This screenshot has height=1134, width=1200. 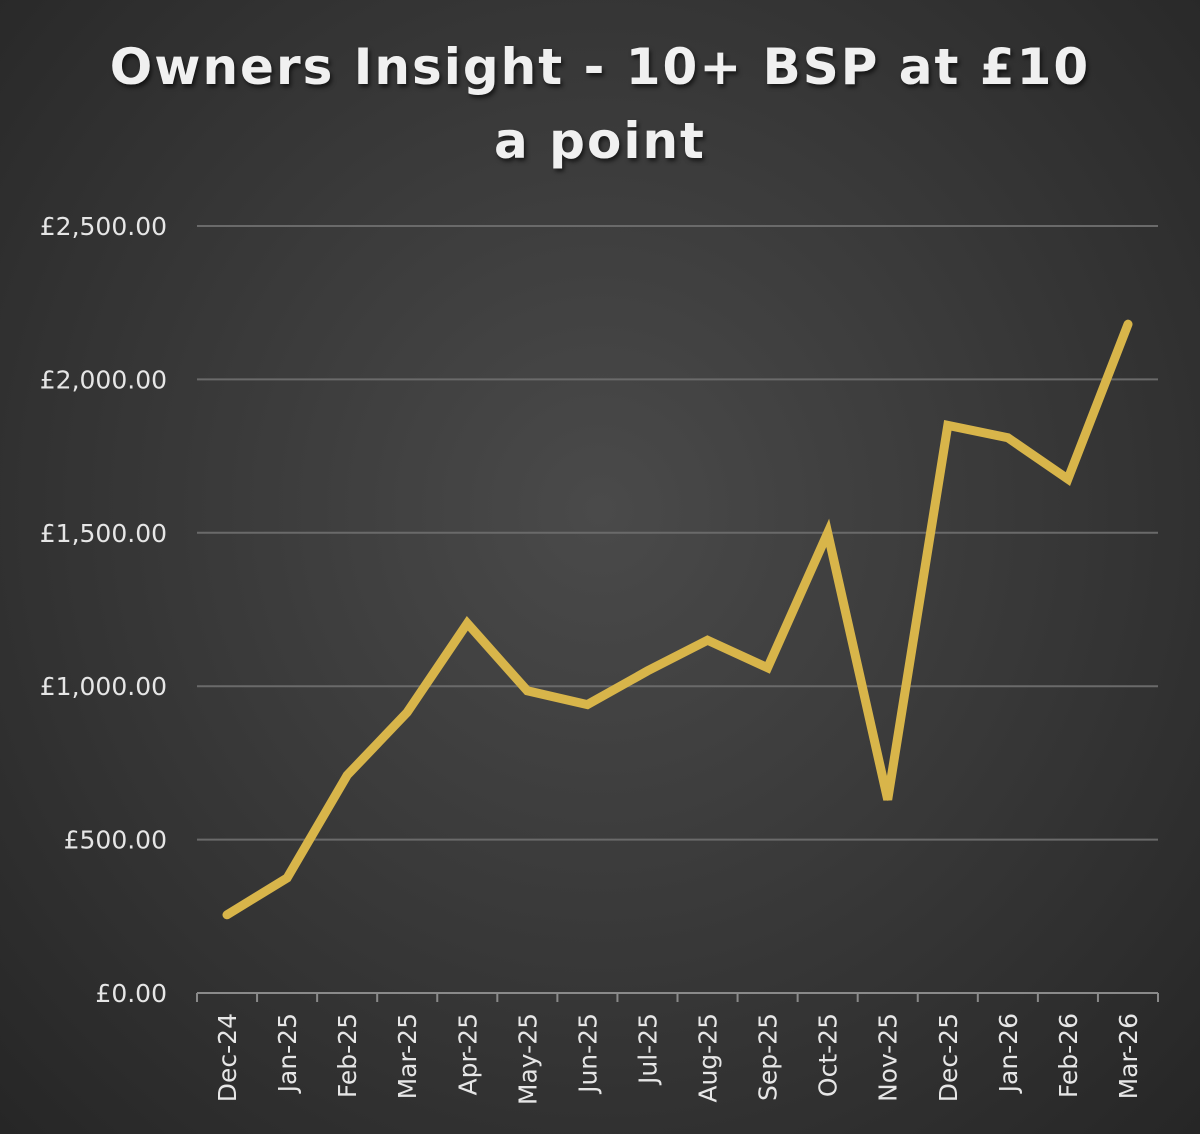 What do you see at coordinates (103, 379) in the screenshot?
I see `y-tick-label: £2,000.00` at bounding box center [103, 379].